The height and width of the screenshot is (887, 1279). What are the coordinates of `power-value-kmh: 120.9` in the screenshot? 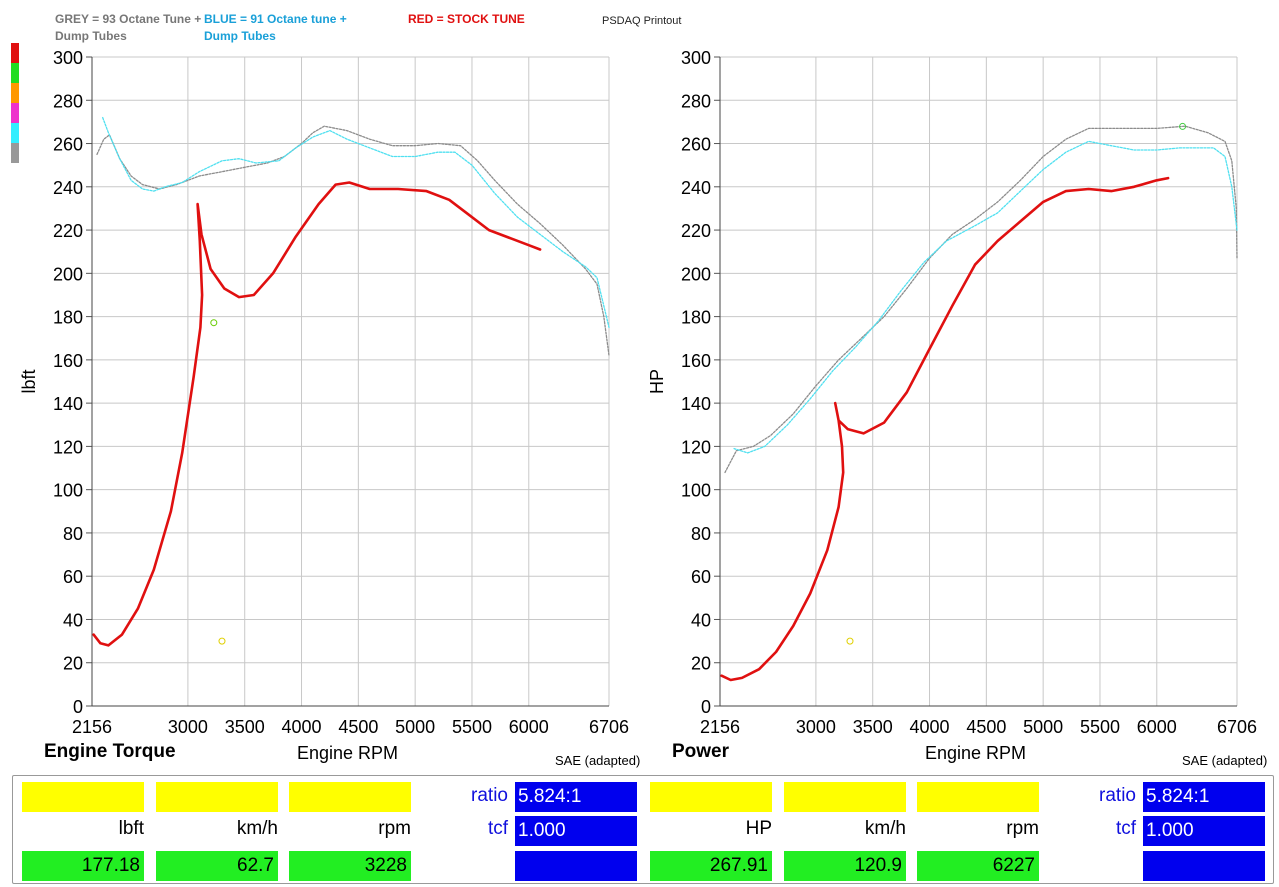 It's located at (845, 866).